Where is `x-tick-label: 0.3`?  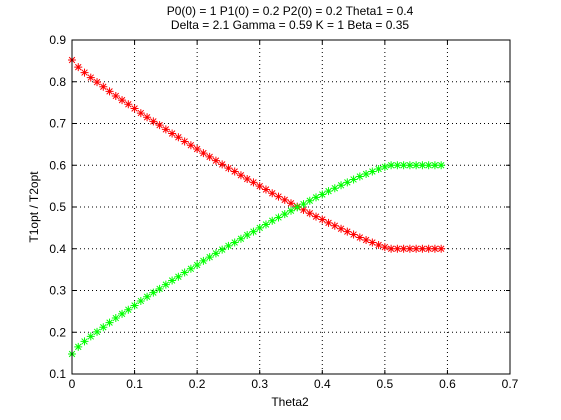
x-tick-label: 0.3 is located at coordinates (259, 384).